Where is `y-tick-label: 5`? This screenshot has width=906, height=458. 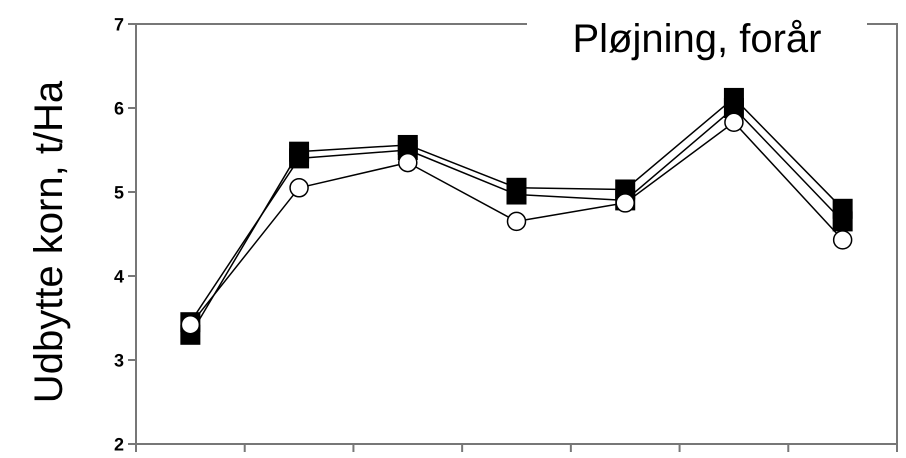
y-tick-label: 5 is located at coordinates (119, 192).